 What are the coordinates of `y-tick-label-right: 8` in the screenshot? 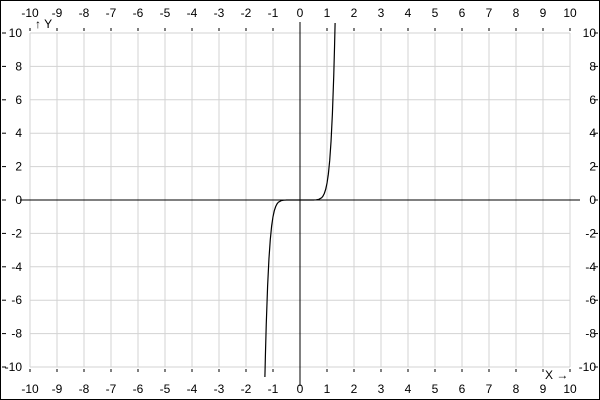 It's located at (592, 66).